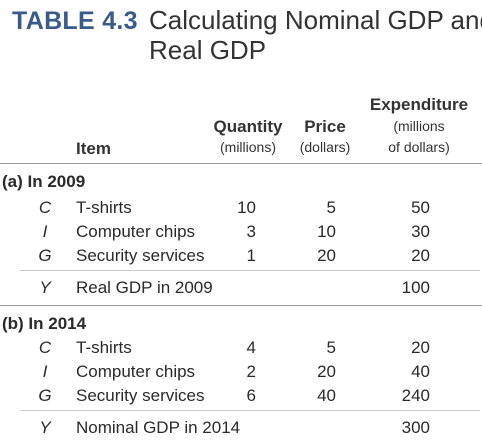  What do you see at coordinates (44, 181) in the screenshot?
I see `section-label: (a) In 2009` at bounding box center [44, 181].